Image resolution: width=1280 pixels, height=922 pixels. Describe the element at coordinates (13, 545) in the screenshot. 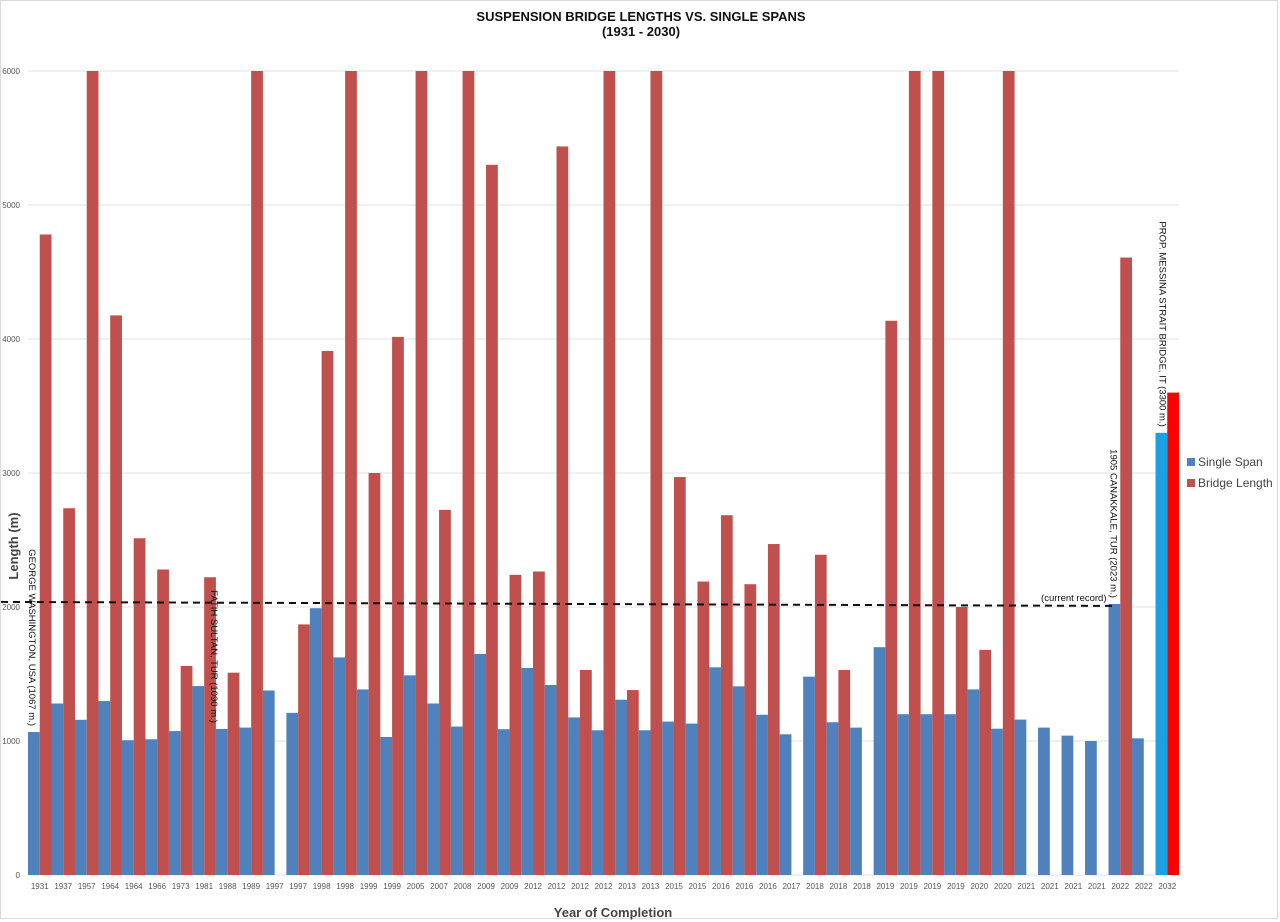

I see `y-axis-title: Length (m)` at that location.